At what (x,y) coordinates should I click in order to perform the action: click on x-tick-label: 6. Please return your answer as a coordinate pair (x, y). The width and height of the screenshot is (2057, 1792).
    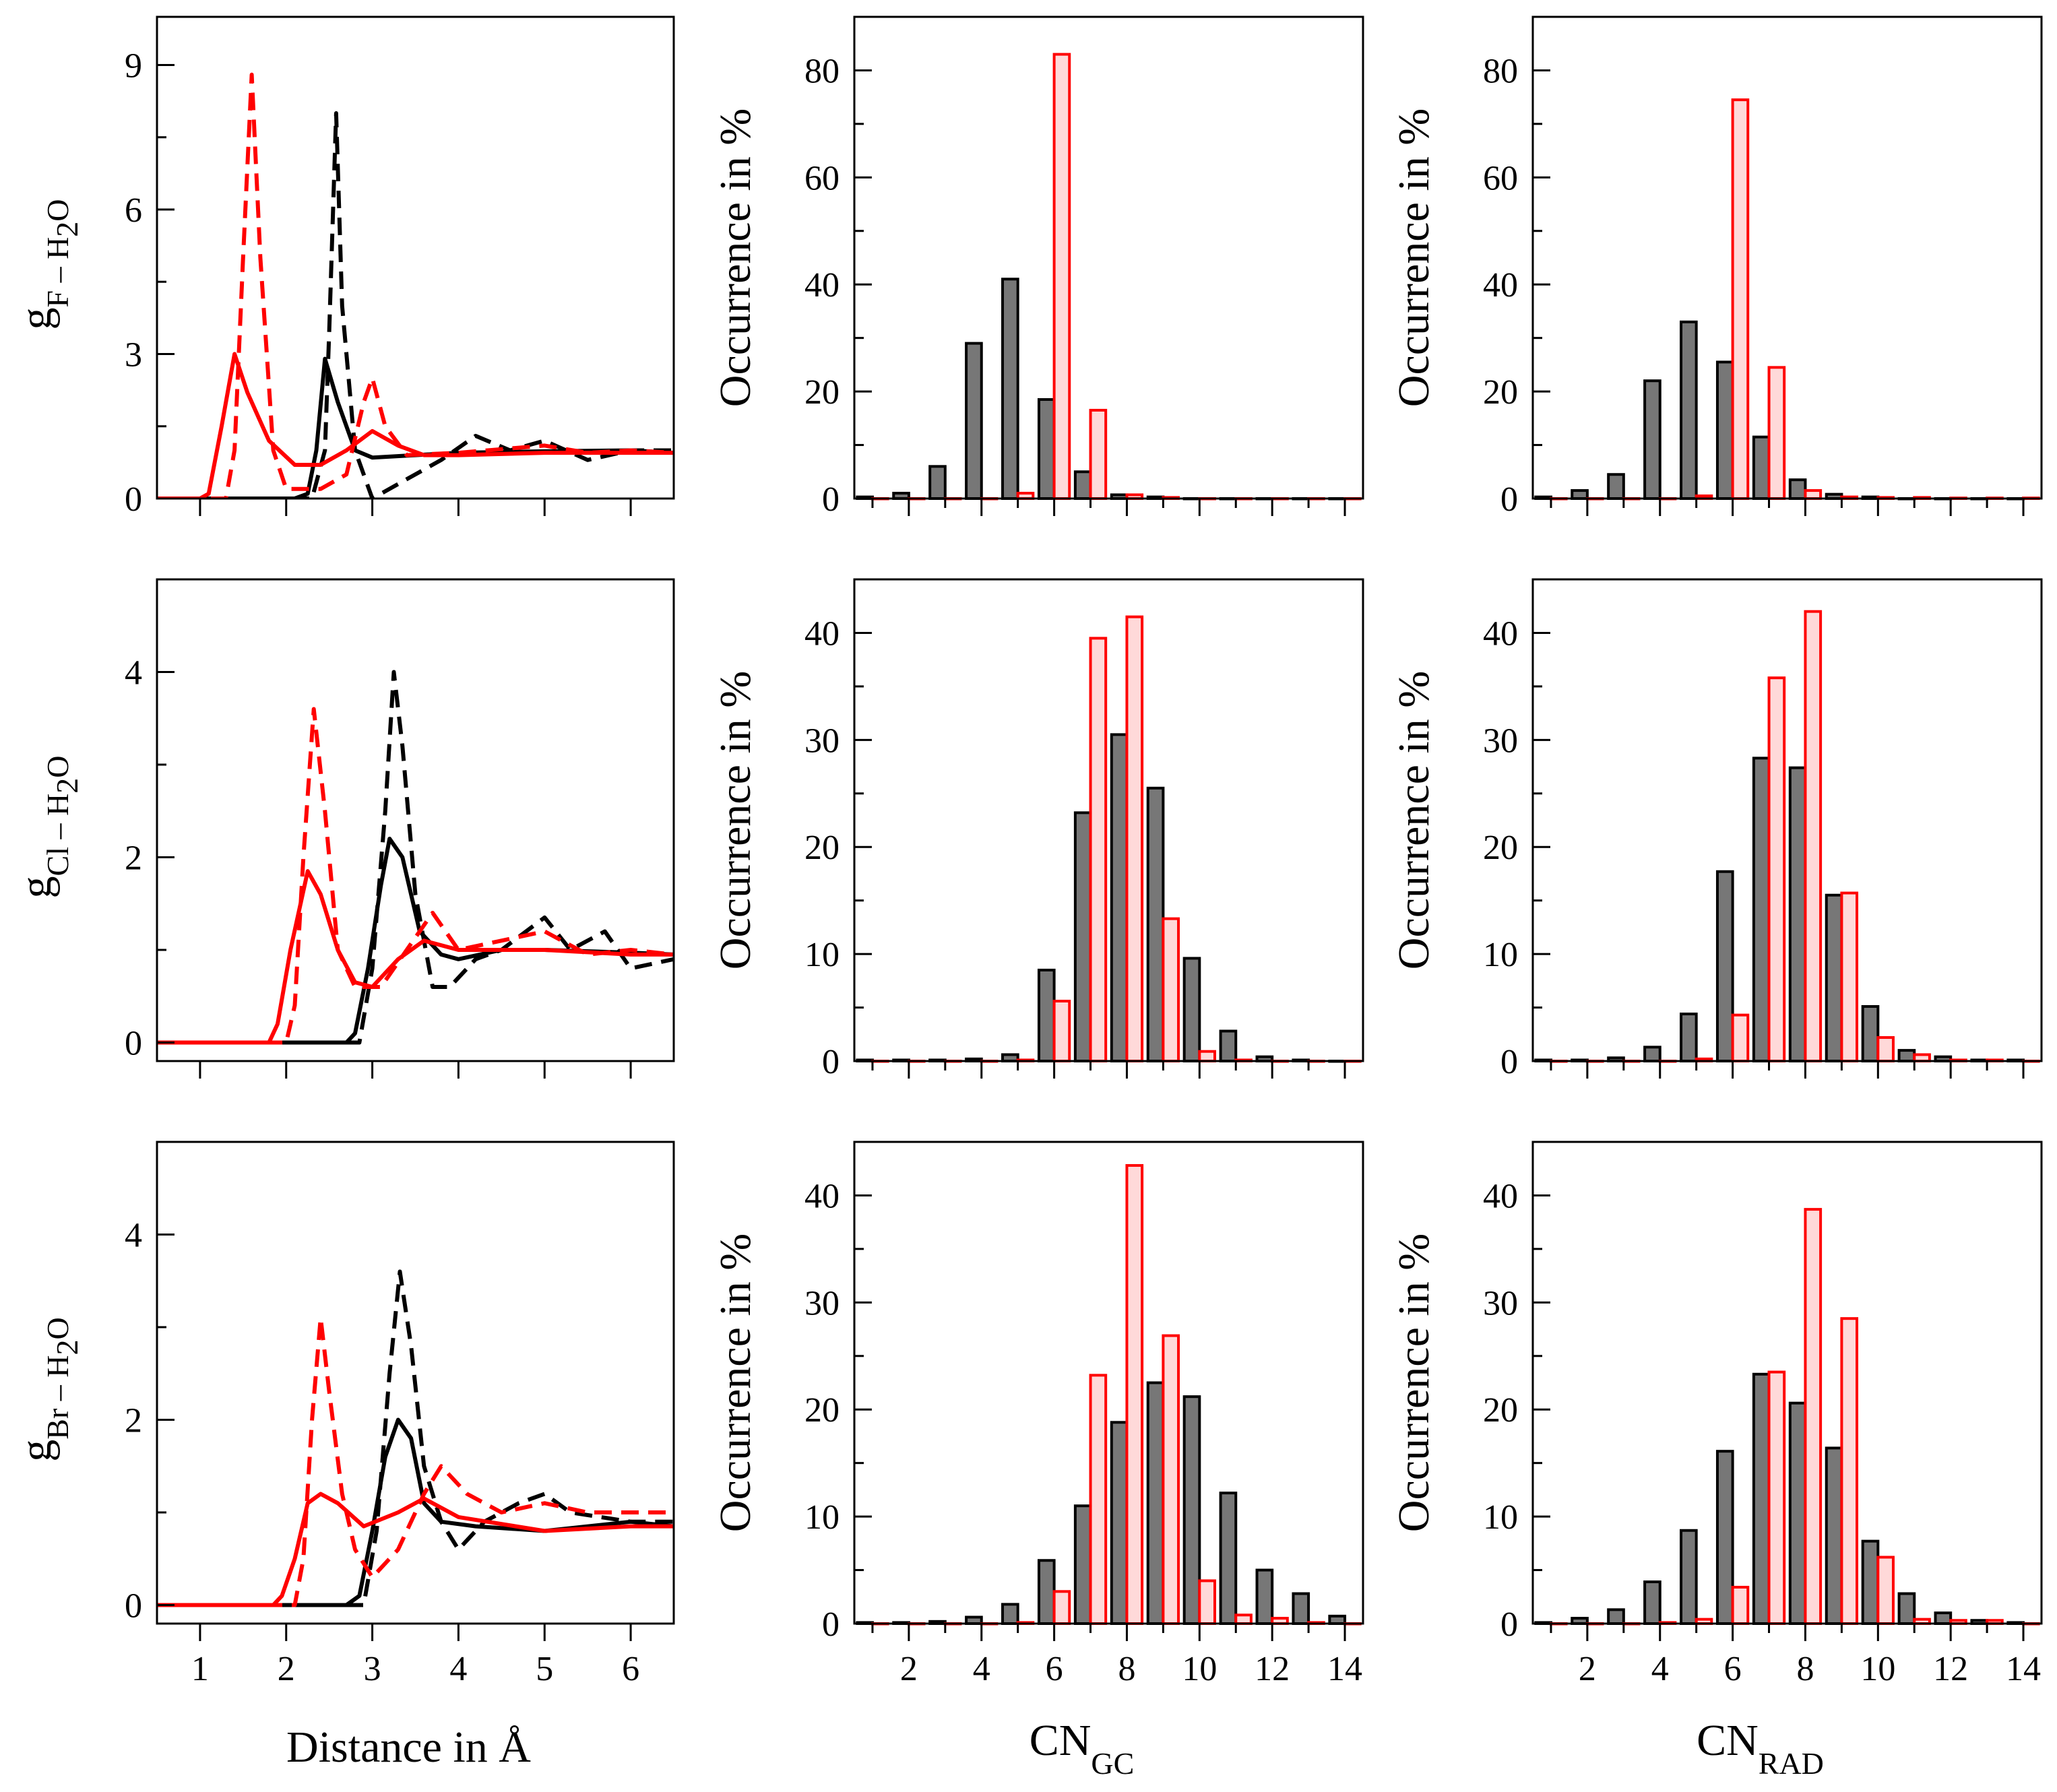
    Looking at the image, I should click on (1054, 1669).